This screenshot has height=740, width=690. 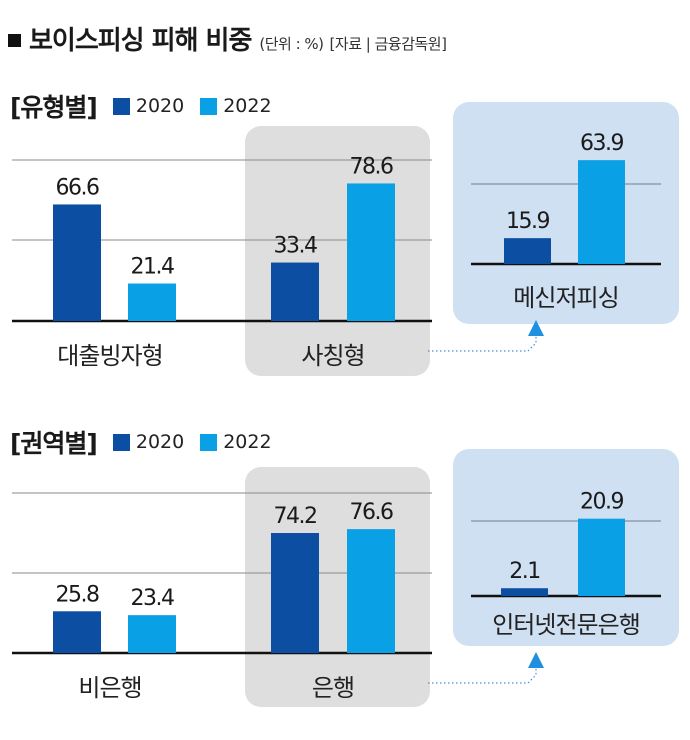 I want to click on type-inset-value-label-2022: 63.9, so click(x=601, y=143).